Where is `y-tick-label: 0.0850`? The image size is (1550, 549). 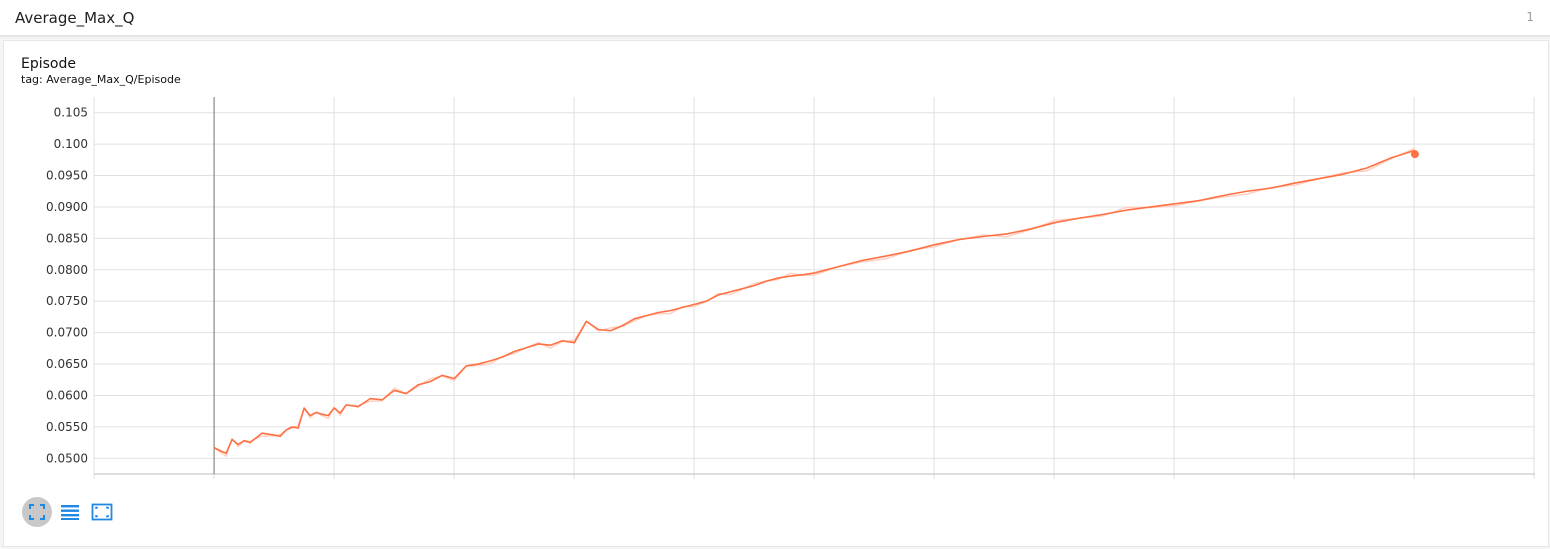 y-tick-label: 0.0850 is located at coordinates (67, 238).